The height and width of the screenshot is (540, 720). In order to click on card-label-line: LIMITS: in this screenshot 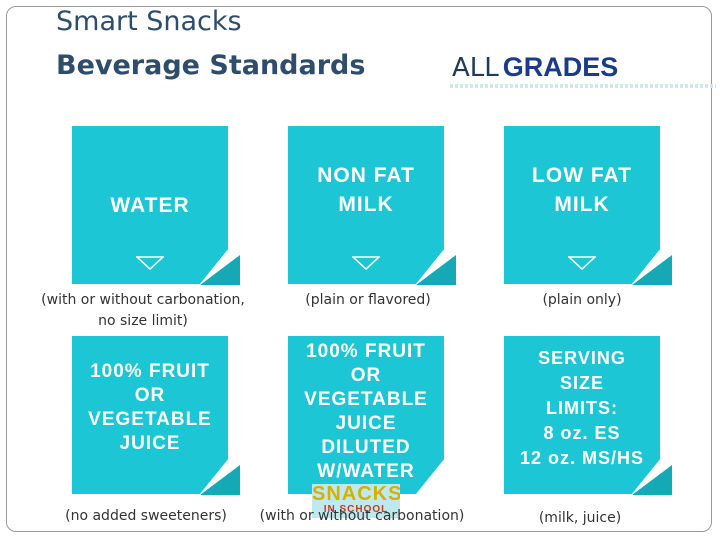, I will do `click(582, 407)`.